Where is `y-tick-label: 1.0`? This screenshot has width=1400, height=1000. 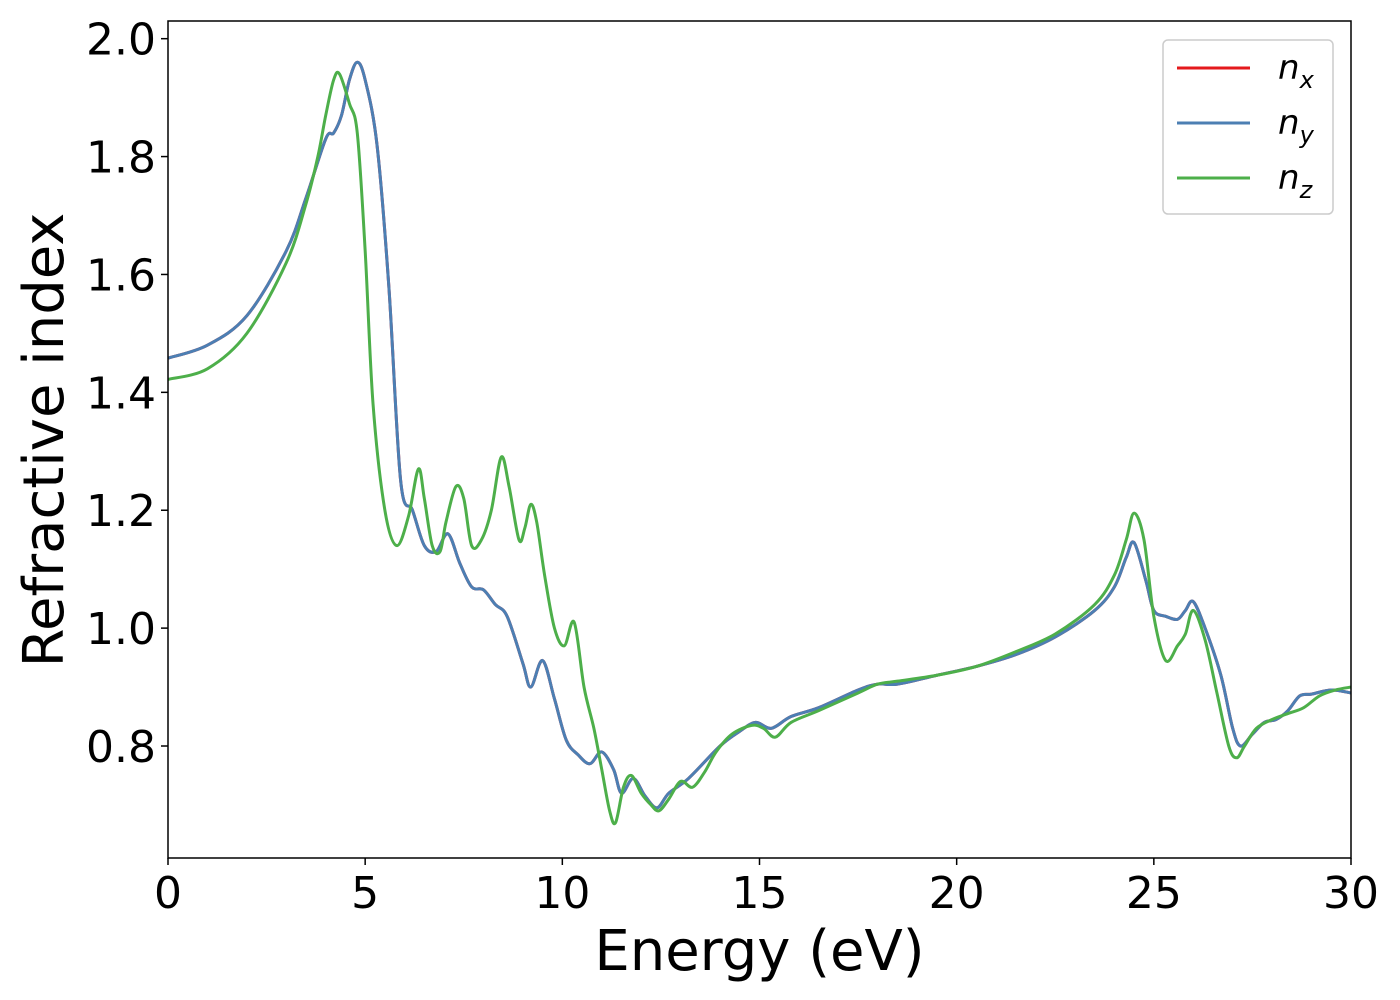
y-tick-label: 1.0 is located at coordinates (121, 629).